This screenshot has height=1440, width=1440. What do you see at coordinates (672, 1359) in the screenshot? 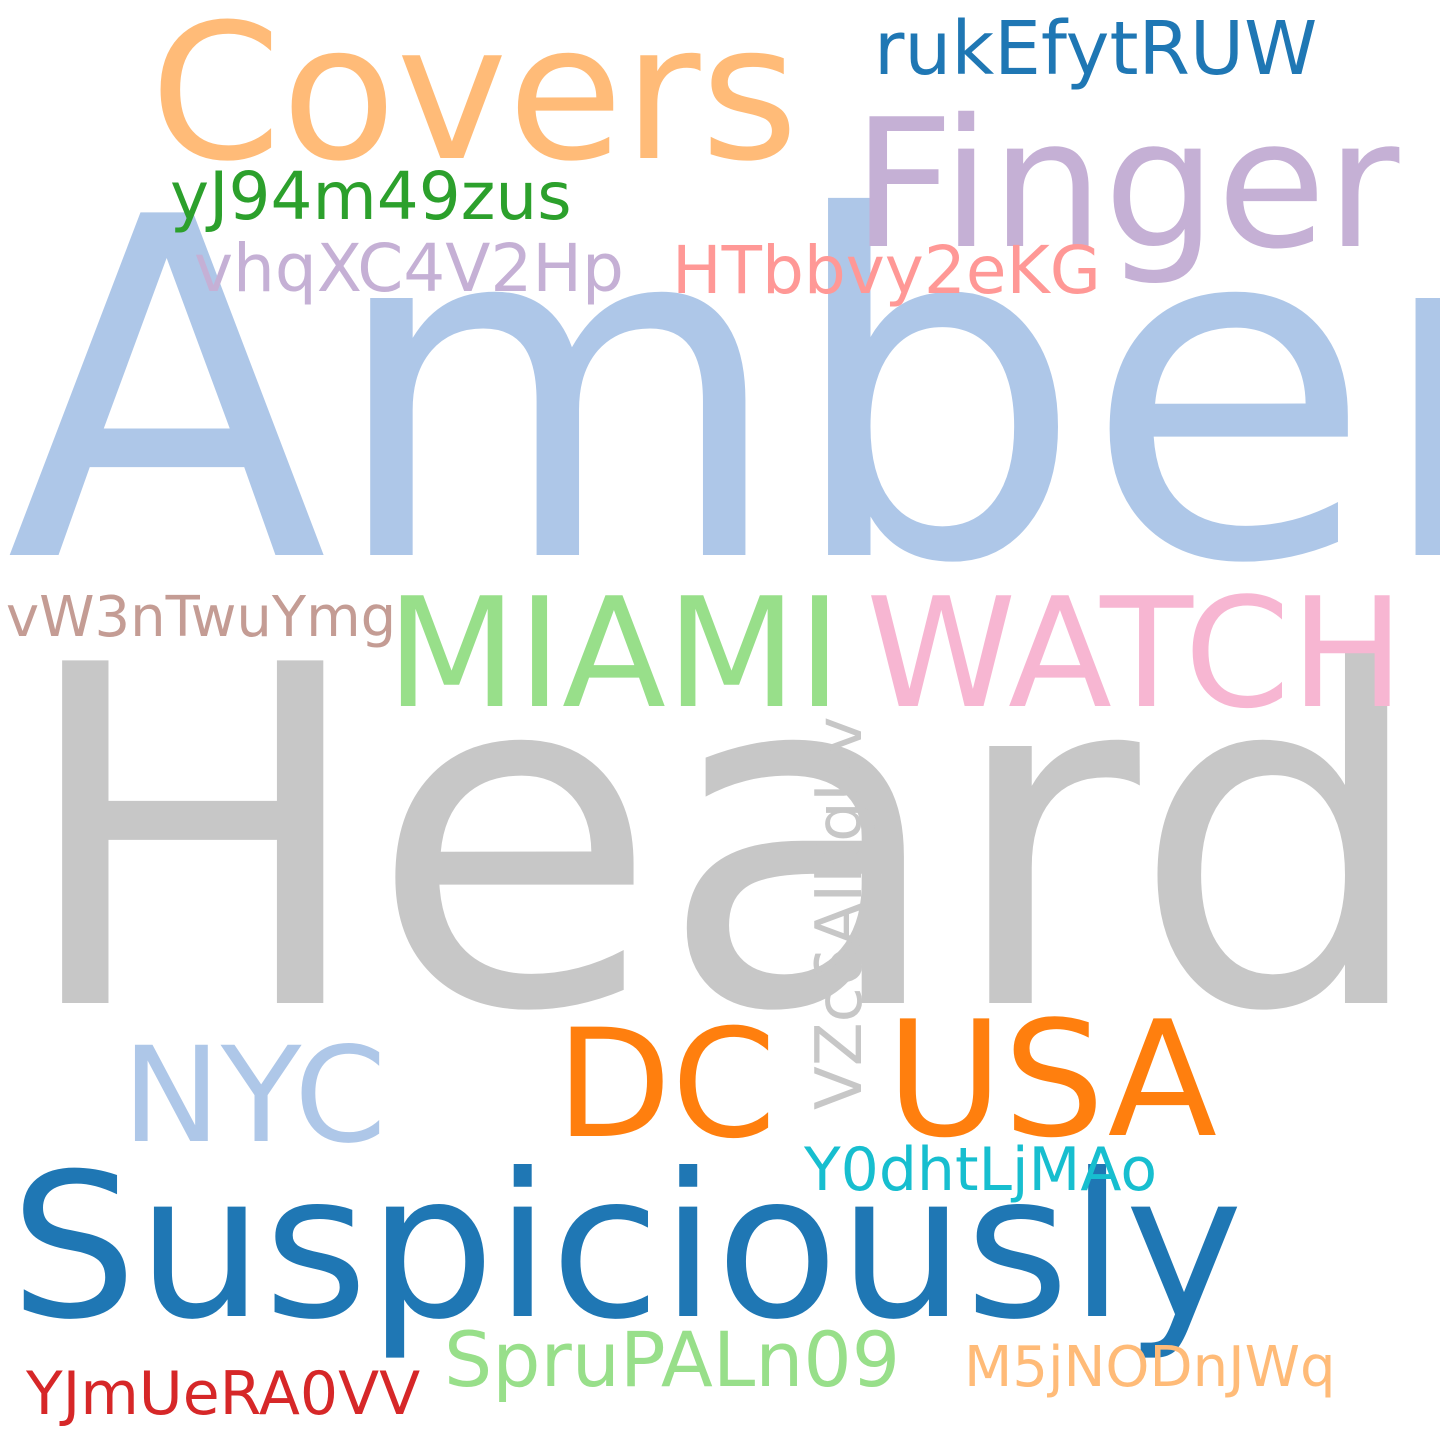
I see `word-sprupaln09: SpruPALn09` at bounding box center [672, 1359].